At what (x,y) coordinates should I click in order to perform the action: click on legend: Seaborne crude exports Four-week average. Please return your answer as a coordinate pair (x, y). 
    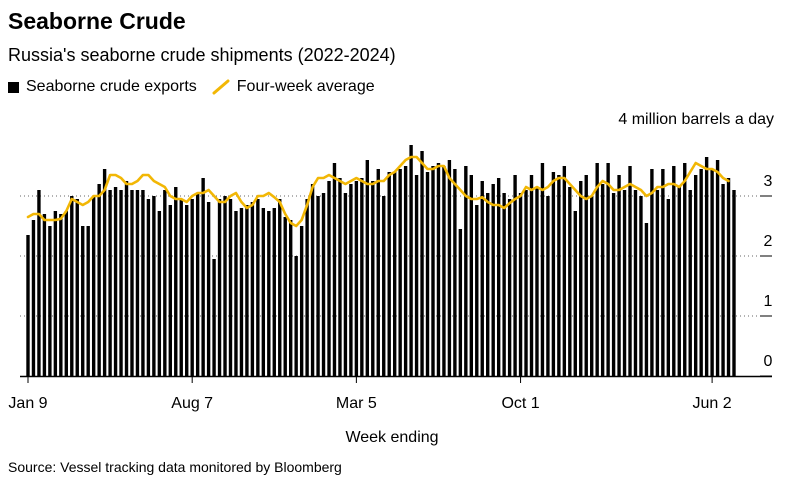
    Looking at the image, I should click on (191, 87).